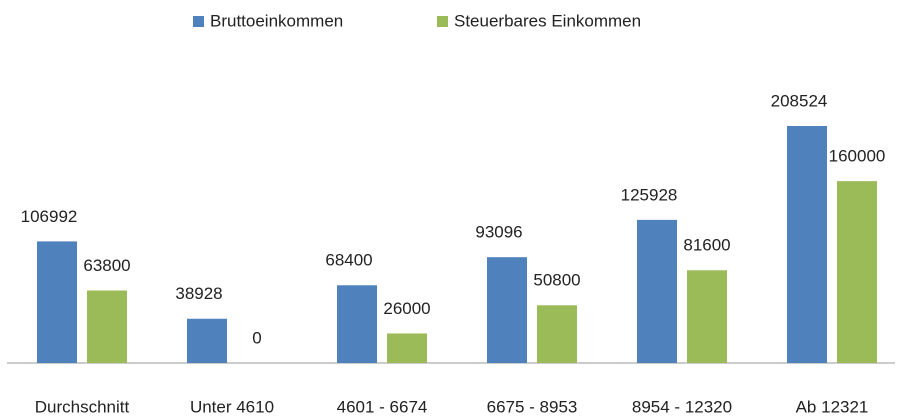 Image resolution: width=901 pixels, height=419 pixels. Describe the element at coordinates (498, 232) in the screenshot. I see `data-label: 93096` at that location.